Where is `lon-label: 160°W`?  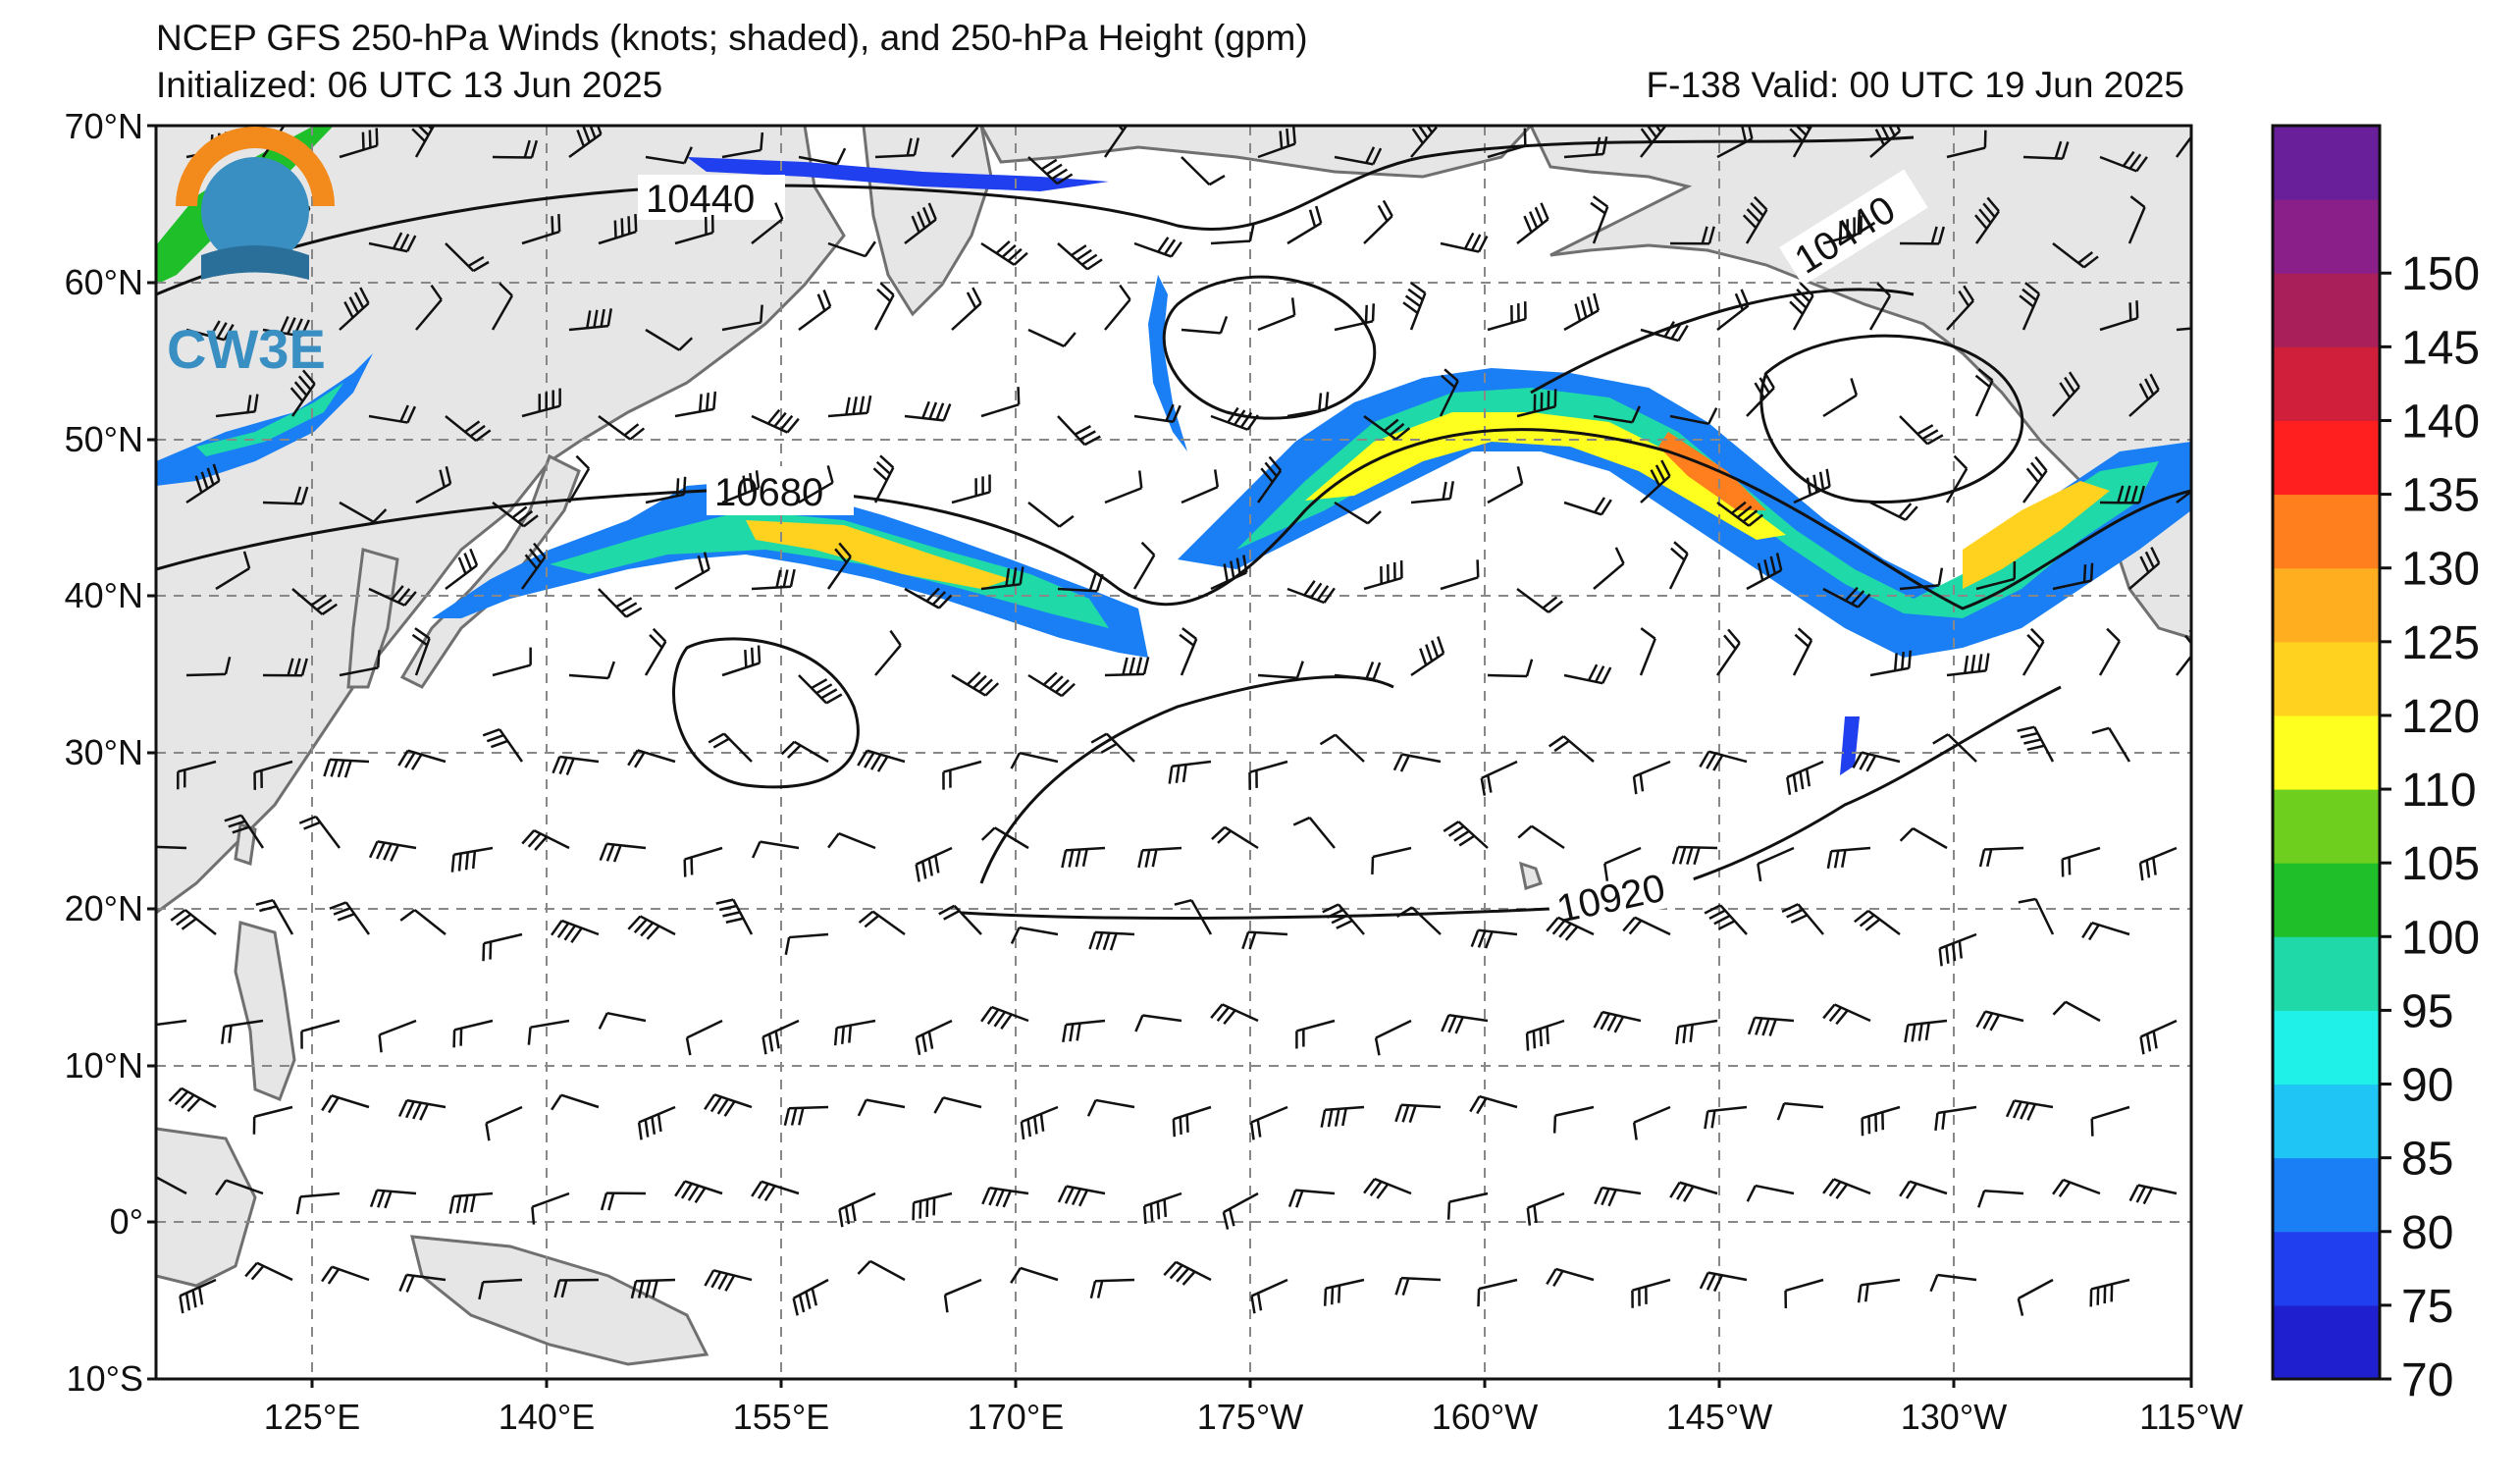 lon-label: 160°W is located at coordinates (1485, 1417).